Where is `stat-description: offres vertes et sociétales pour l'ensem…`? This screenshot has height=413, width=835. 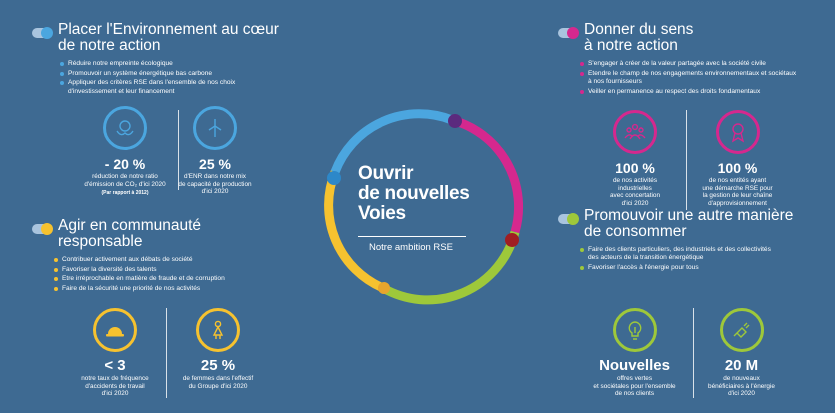
stat-description: offres vertes et sociétales pour l'ensem… is located at coordinates (634, 386).